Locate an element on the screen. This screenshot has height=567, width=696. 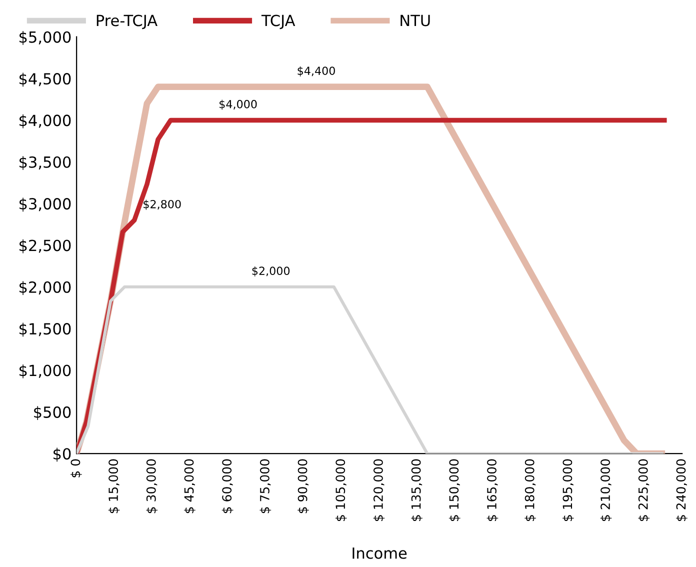
y-tick-label: $4,500 is located at coordinates (45, 79).